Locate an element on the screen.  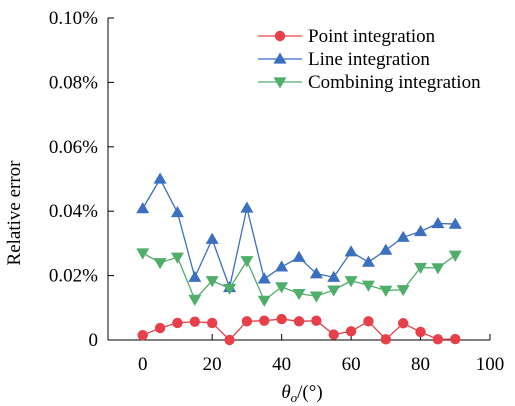
legend-entry: Line integration is located at coordinates (344, 59).